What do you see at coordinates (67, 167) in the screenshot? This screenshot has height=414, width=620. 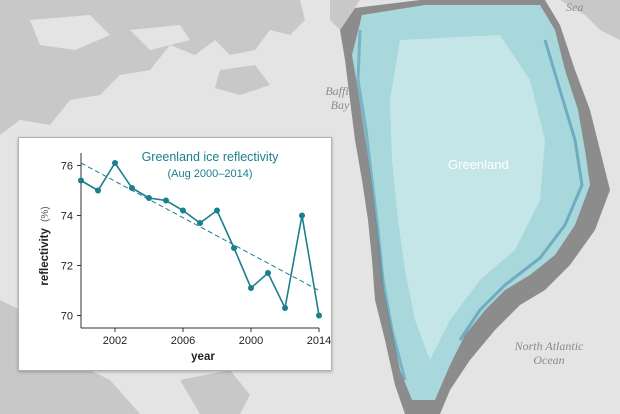 I see `y-tick-label: 76` at bounding box center [67, 167].